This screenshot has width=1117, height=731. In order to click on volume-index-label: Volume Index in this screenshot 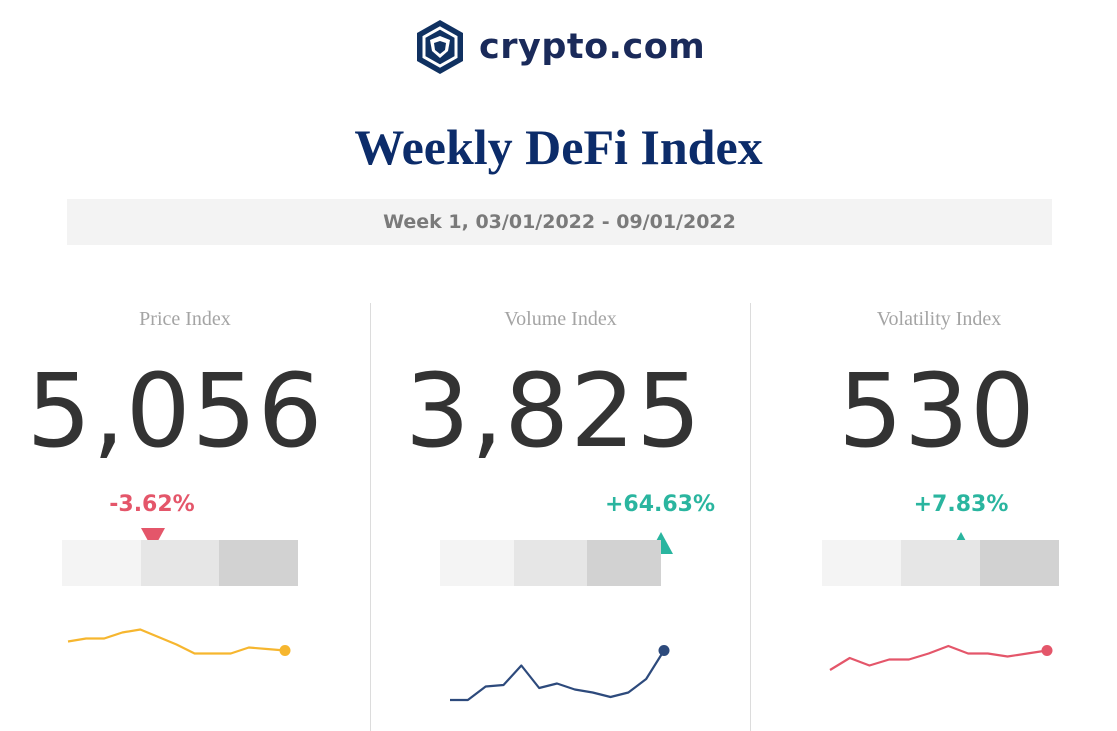, I will do `click(560, 319)`.